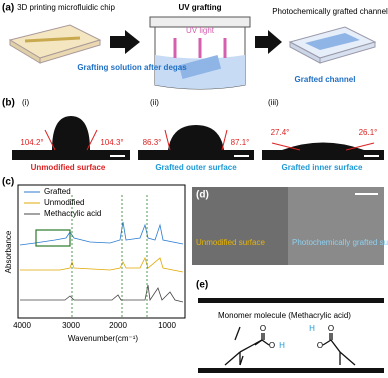 Image resolution: width=388 pixels, height=378 pixels. Describe the element at coordinates (336, 226) in the screenshot. I see `sem-image` at that location.